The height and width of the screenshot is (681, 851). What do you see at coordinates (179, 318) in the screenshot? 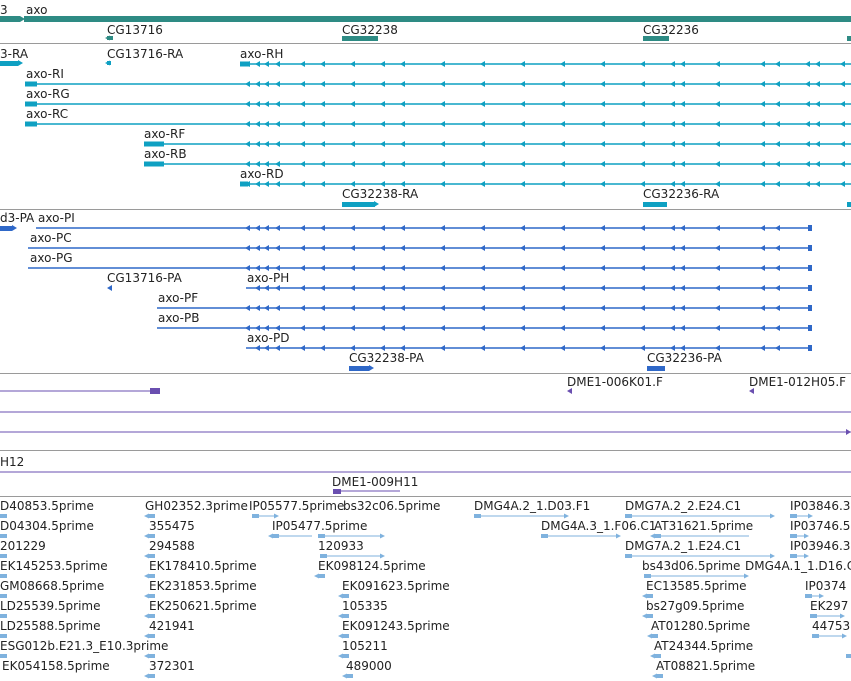
I see `protein-label: axo-PB` at bounding box center [179, 318].